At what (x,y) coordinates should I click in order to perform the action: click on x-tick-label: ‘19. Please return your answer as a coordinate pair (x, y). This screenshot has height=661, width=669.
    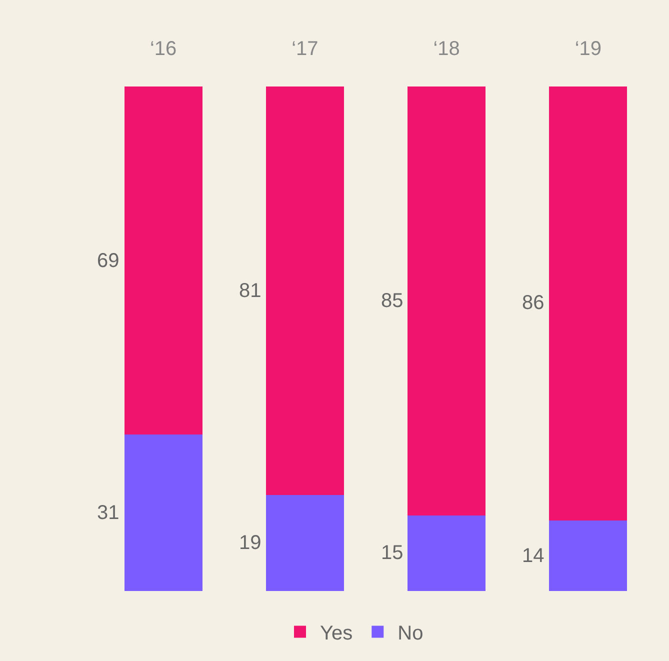
    Looking at the image, I should click on (588, 49).